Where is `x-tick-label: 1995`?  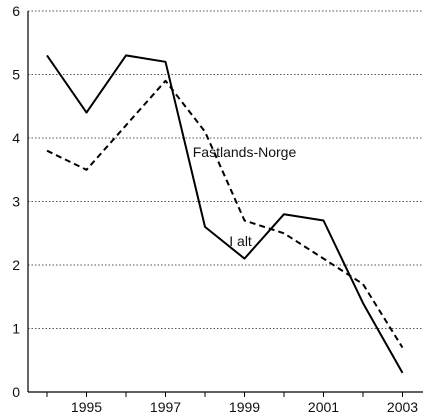 x-tick-label: 1995 is located at coordinates (86, 407).